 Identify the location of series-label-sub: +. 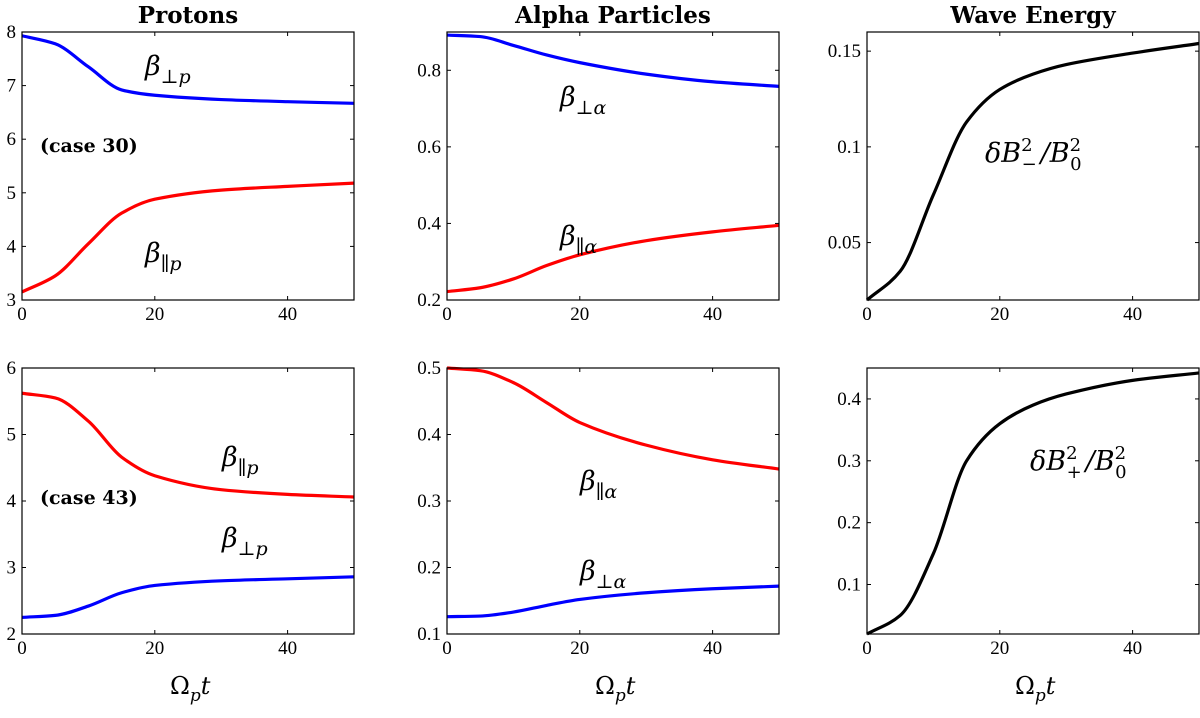
(1074, 472).